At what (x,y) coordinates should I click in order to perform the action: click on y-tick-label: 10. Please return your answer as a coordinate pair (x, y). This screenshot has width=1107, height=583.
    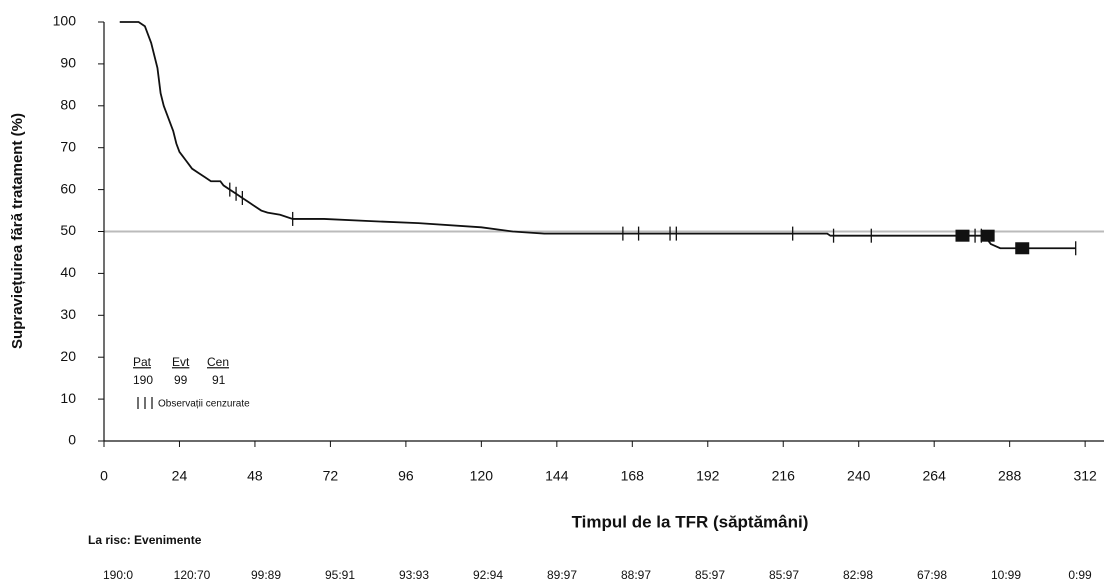
    Looking at the image, I should click on (68, 398).